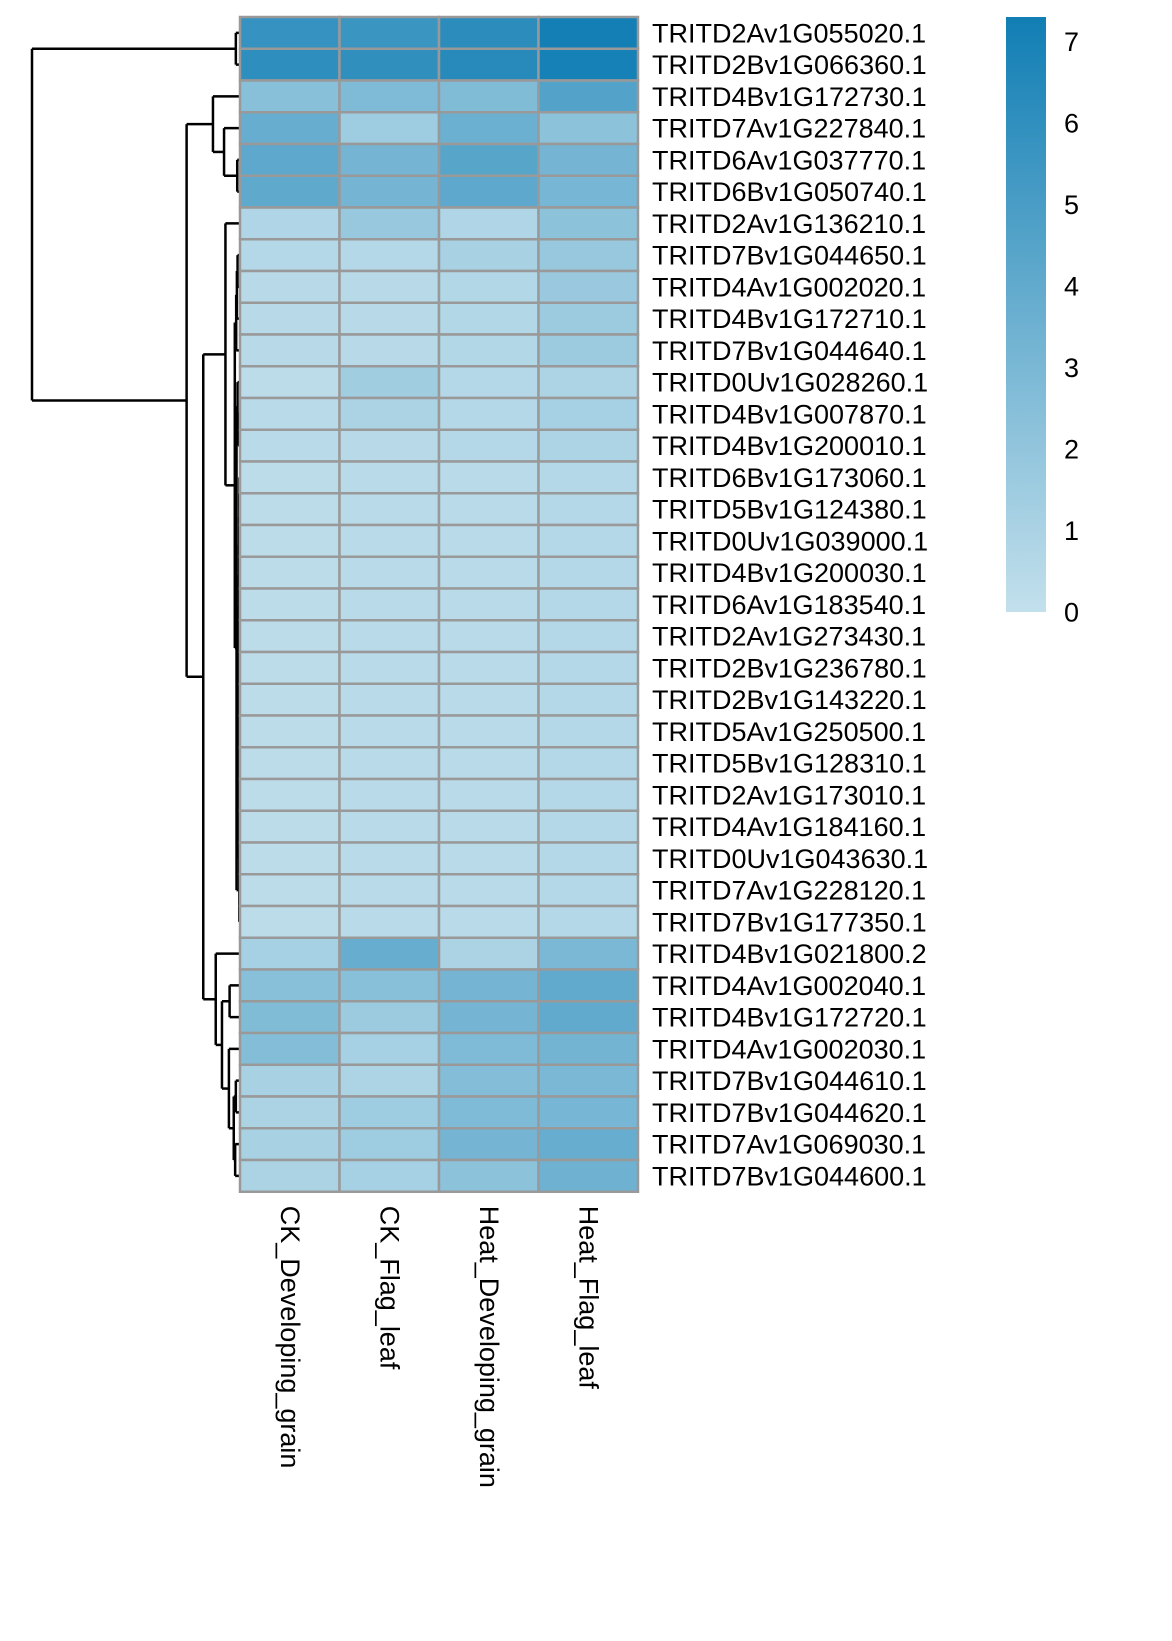 The height and width of the screenshot is (1641, 1172). I want to click on row-label: TRITD6Bv1G050740.1, so click(789, 192).